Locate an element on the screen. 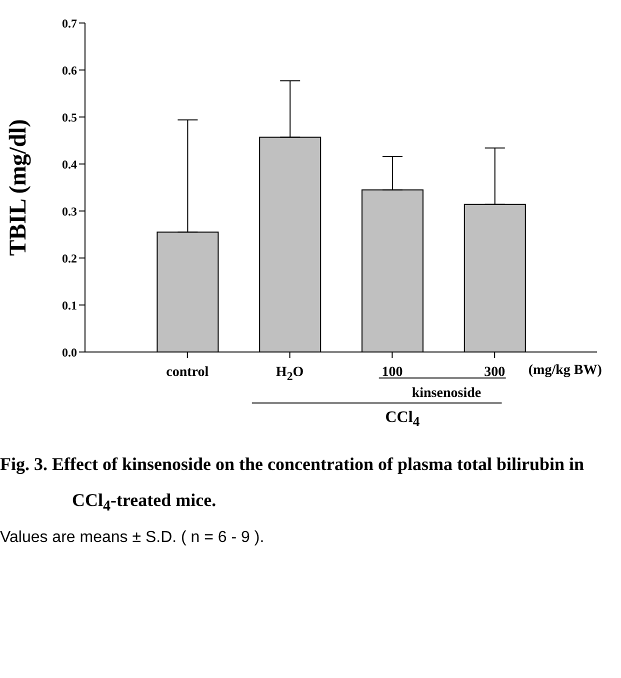 This screenshot has width=621, height=678. y-tick-label: 0.6 is located at coordinates (69, 70).